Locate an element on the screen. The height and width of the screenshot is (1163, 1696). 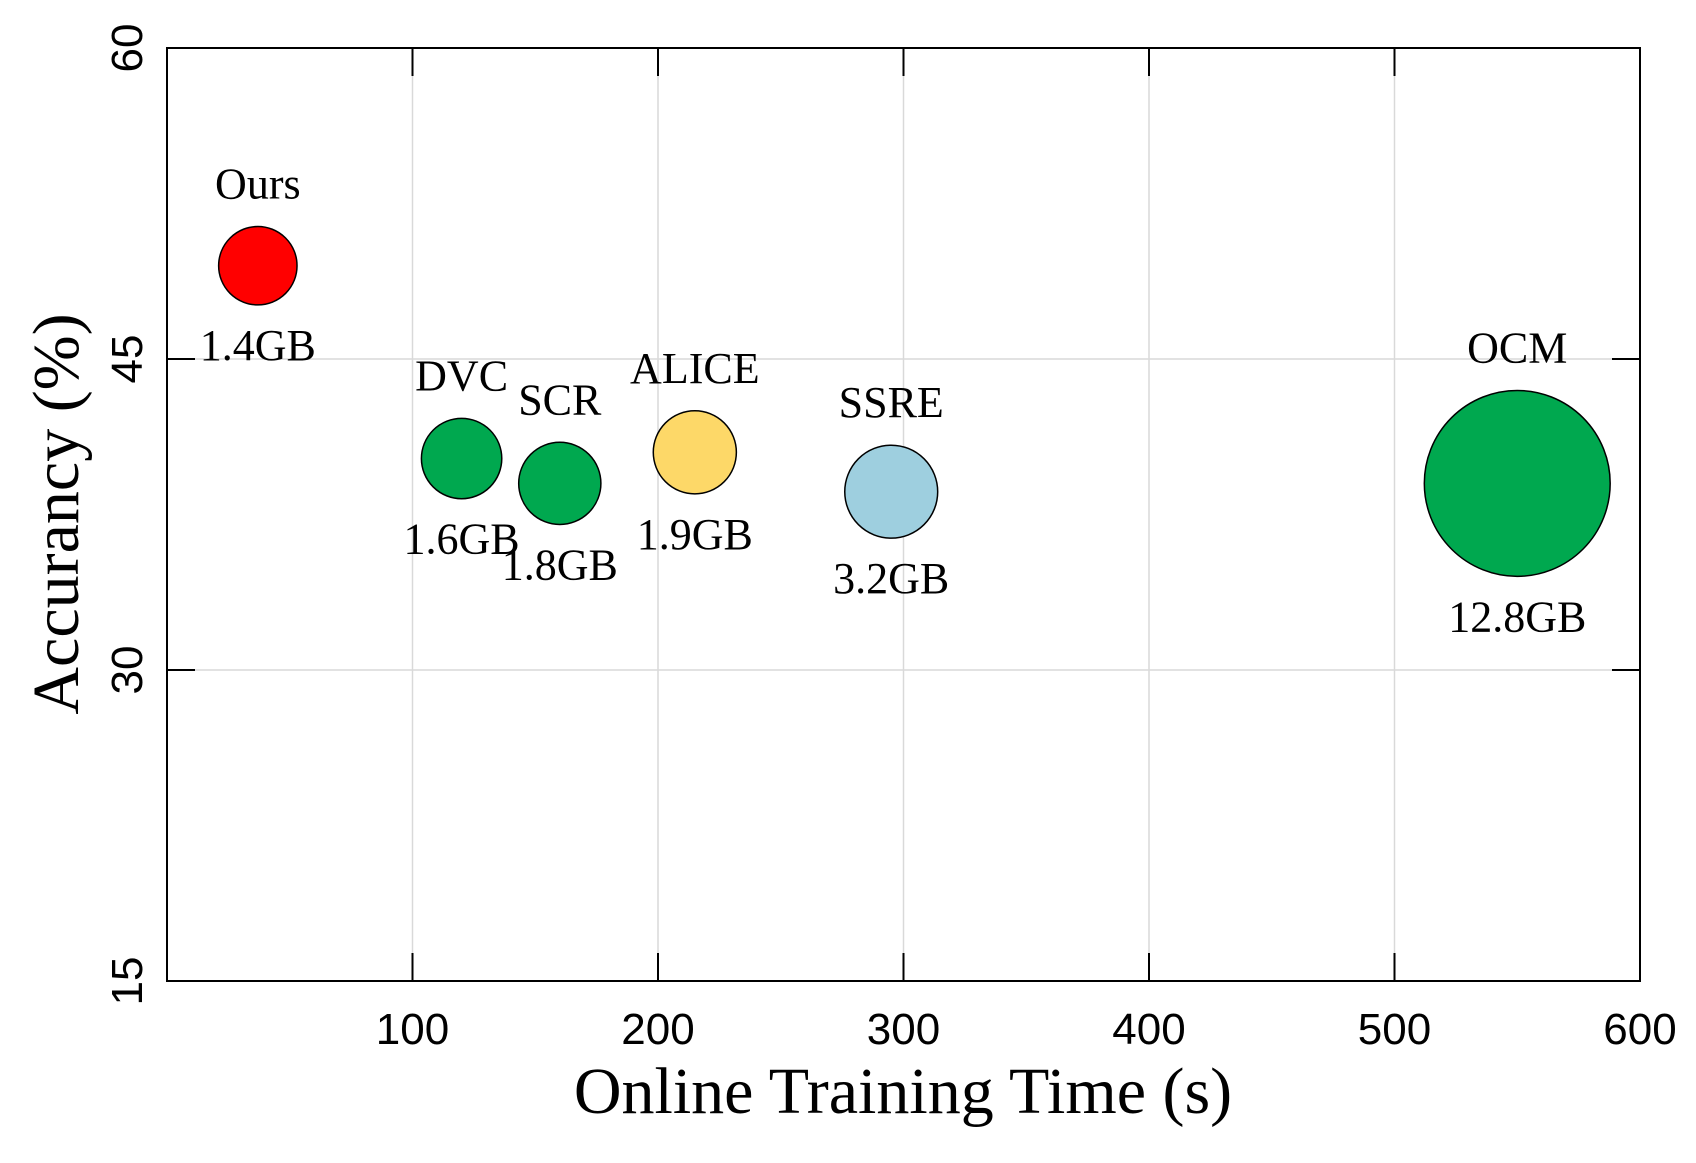
bubble-ours is located at coordinates (257, 265).